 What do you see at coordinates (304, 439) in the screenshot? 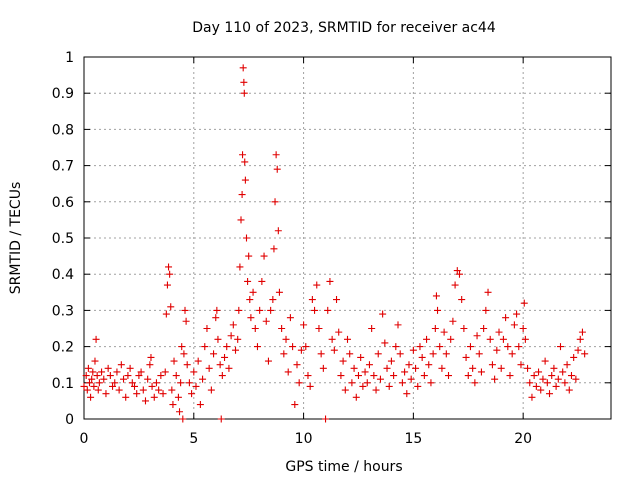
I see `x-tick-label: 10` at bounding box center [304, 439].